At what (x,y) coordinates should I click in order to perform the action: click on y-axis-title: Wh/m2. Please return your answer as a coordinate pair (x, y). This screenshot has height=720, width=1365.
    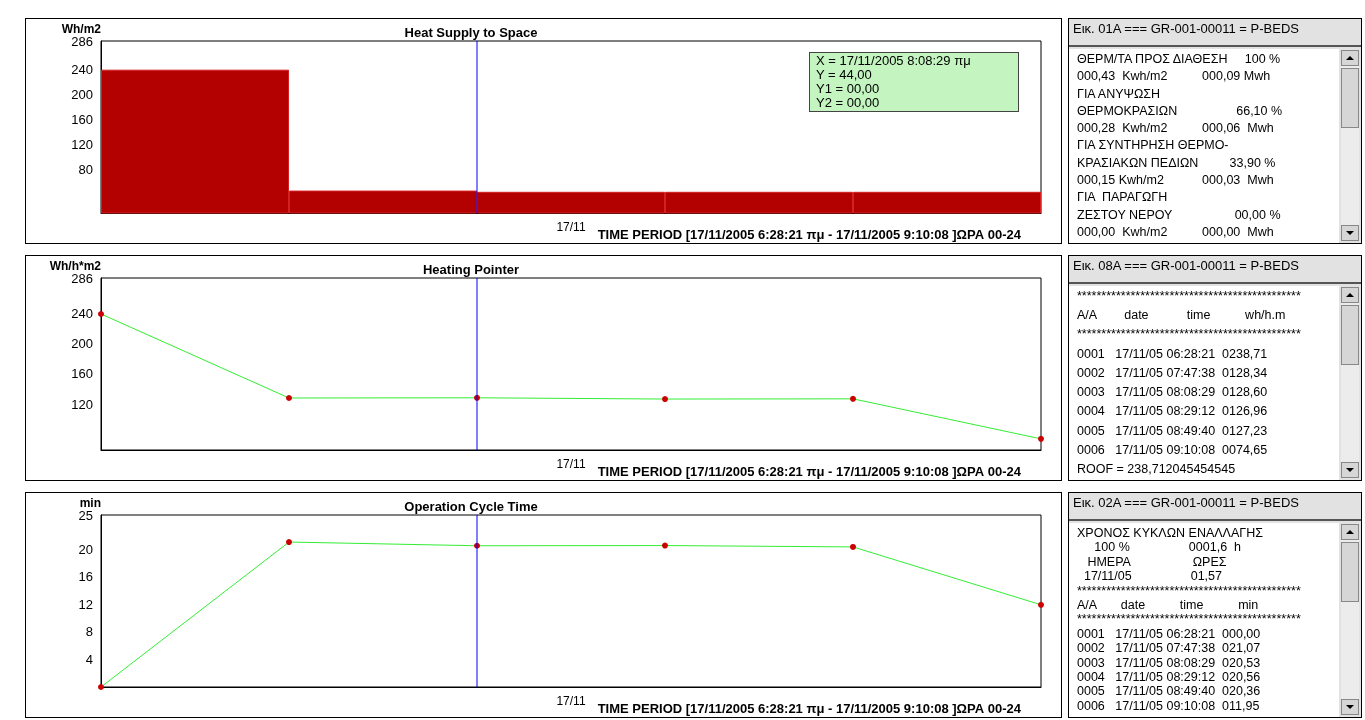
    Looking at the image, I should click on (81, 28).